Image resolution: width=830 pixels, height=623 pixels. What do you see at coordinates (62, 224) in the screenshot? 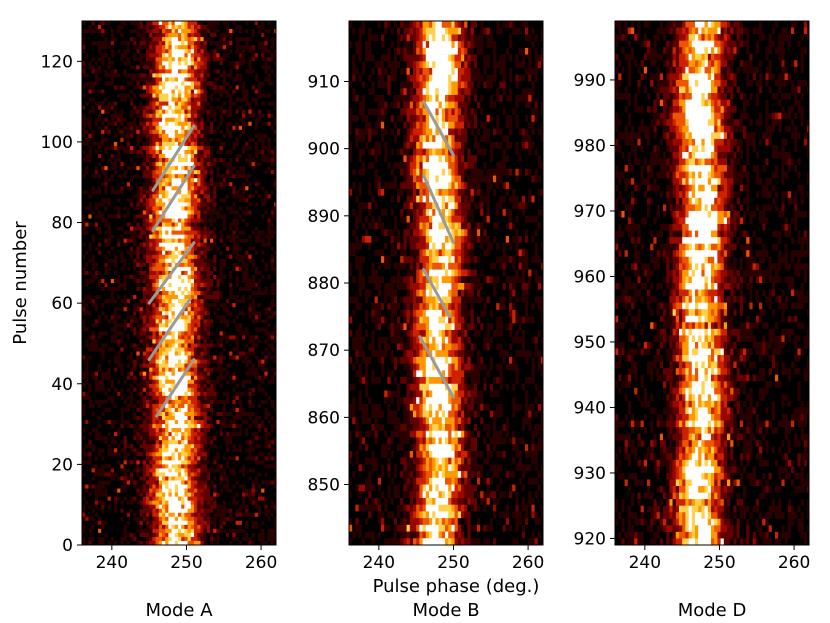
I see `y-tick-label: 80` at bounding box center [62, 224].